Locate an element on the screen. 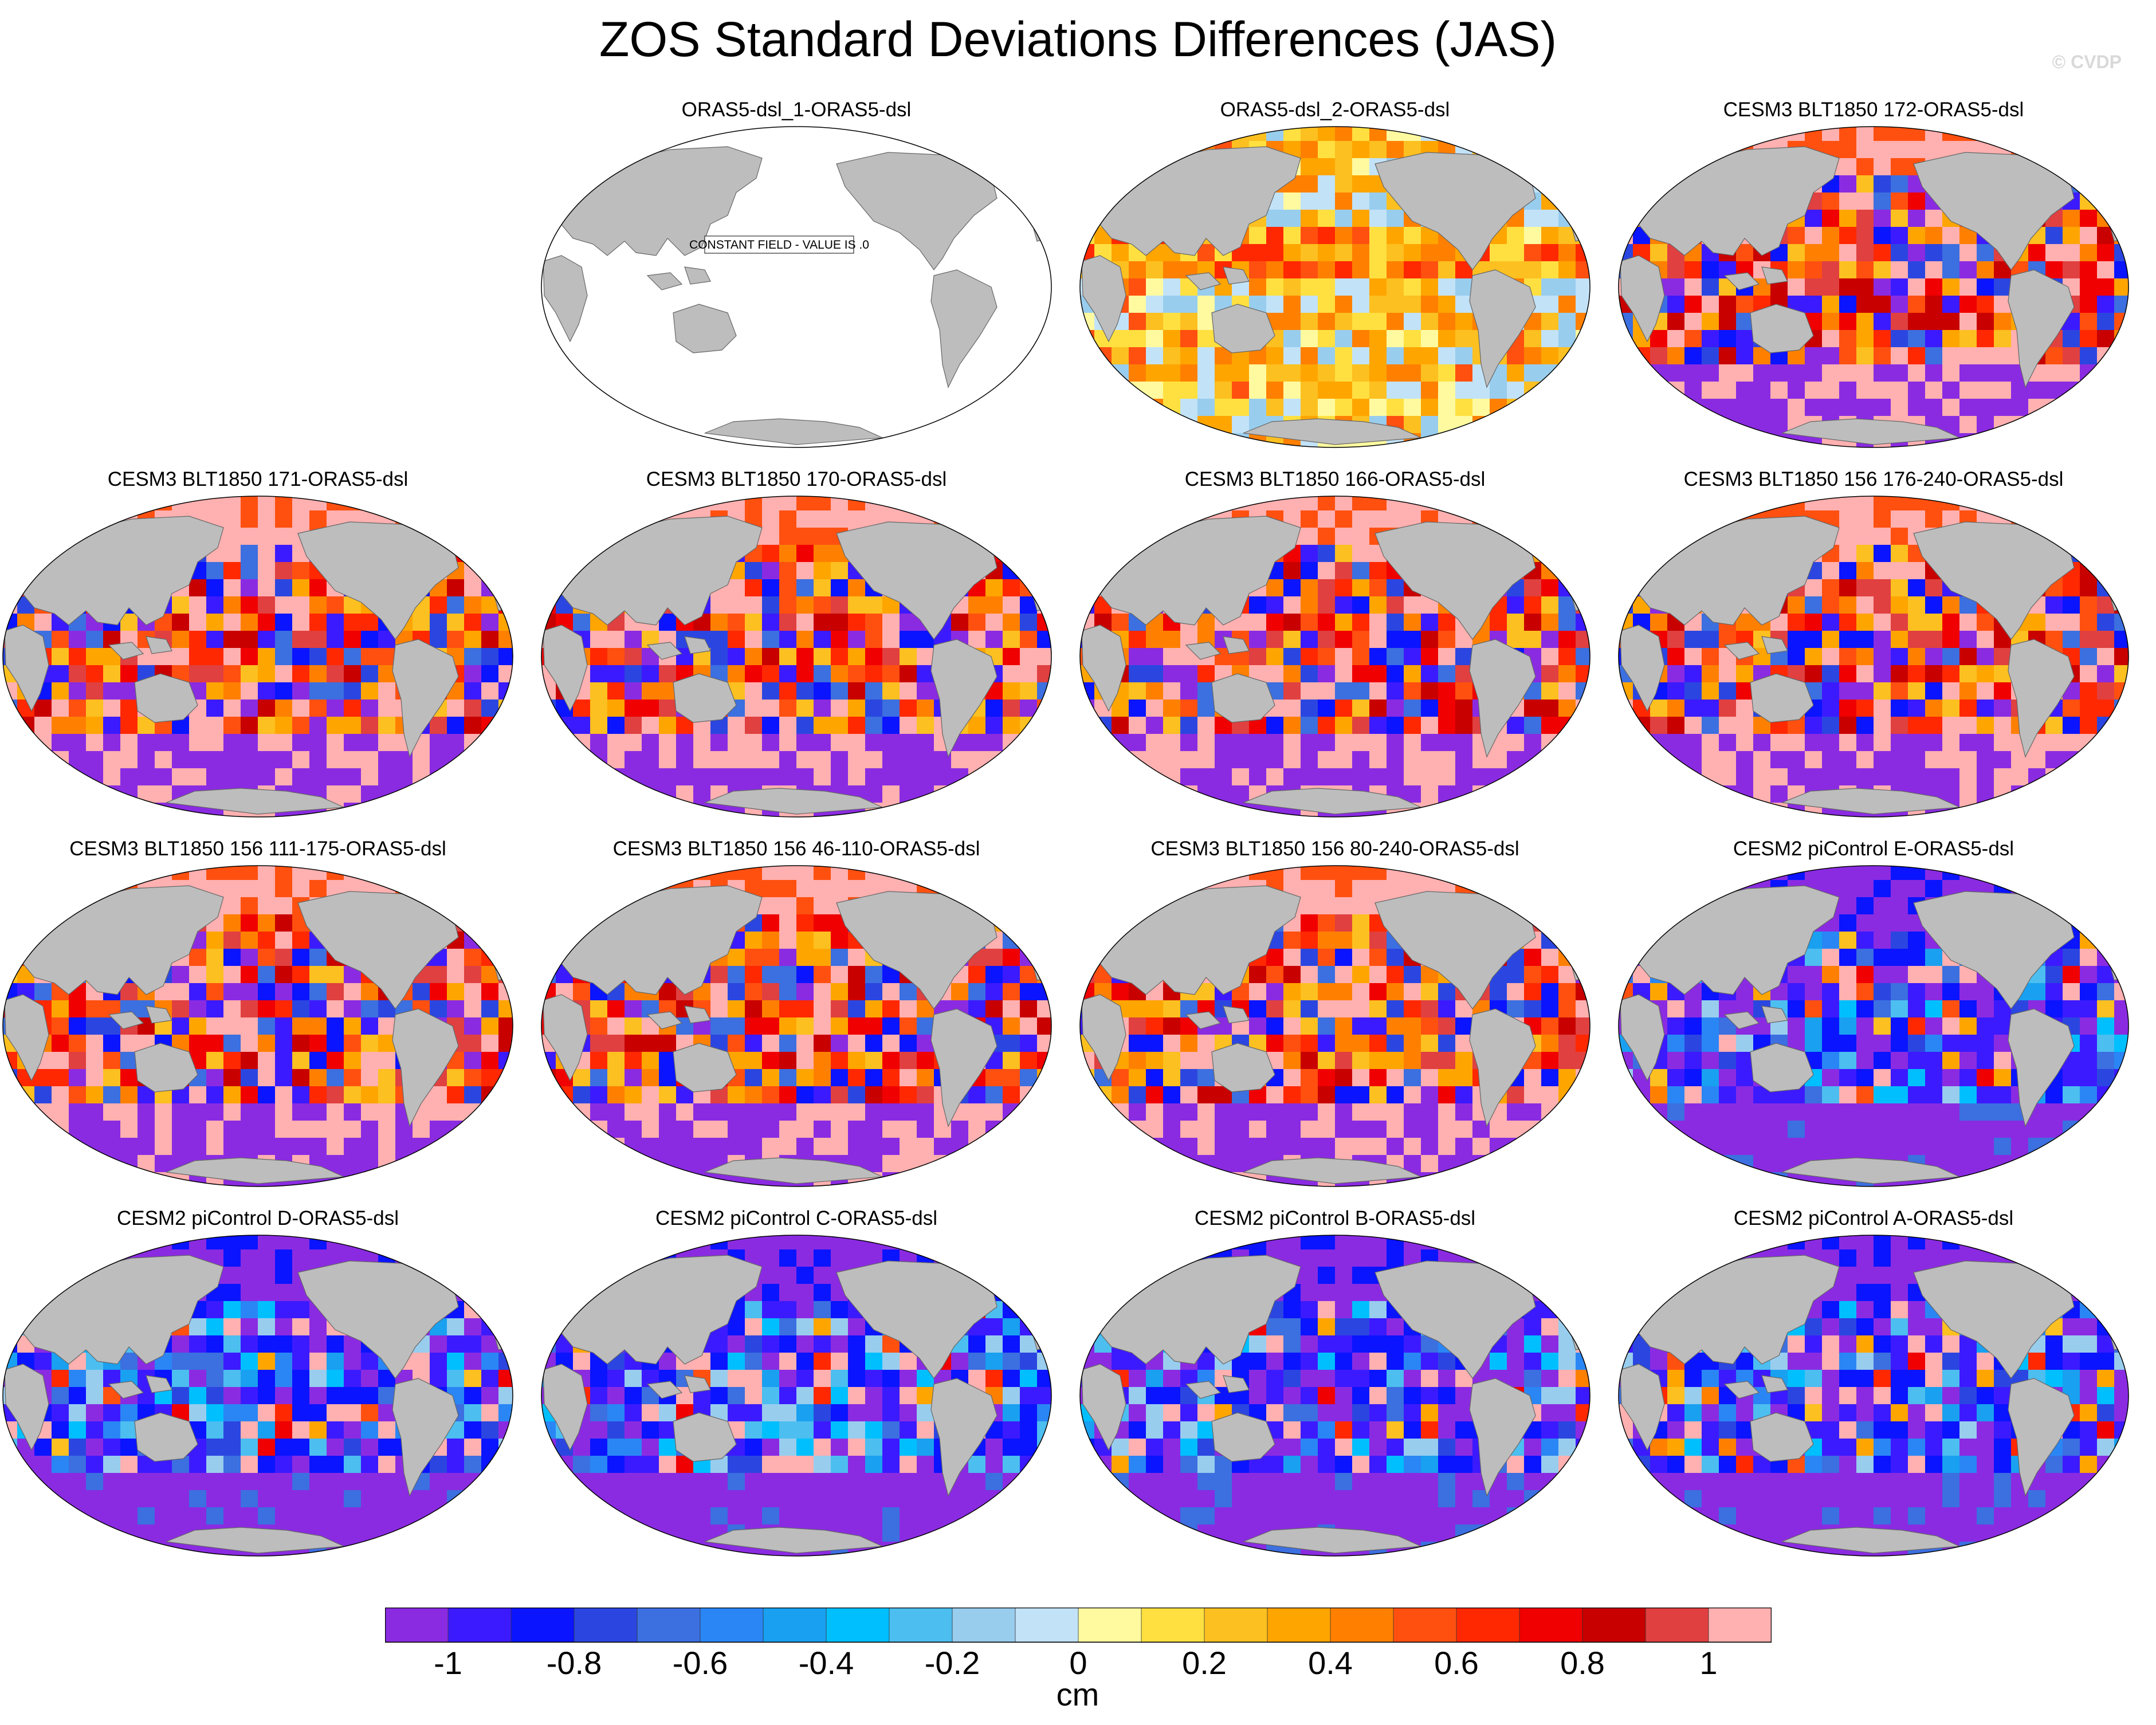  map-panel-13: CESM2 piControl C-ORAS5-dsl is located at coordinates (796, 1383).